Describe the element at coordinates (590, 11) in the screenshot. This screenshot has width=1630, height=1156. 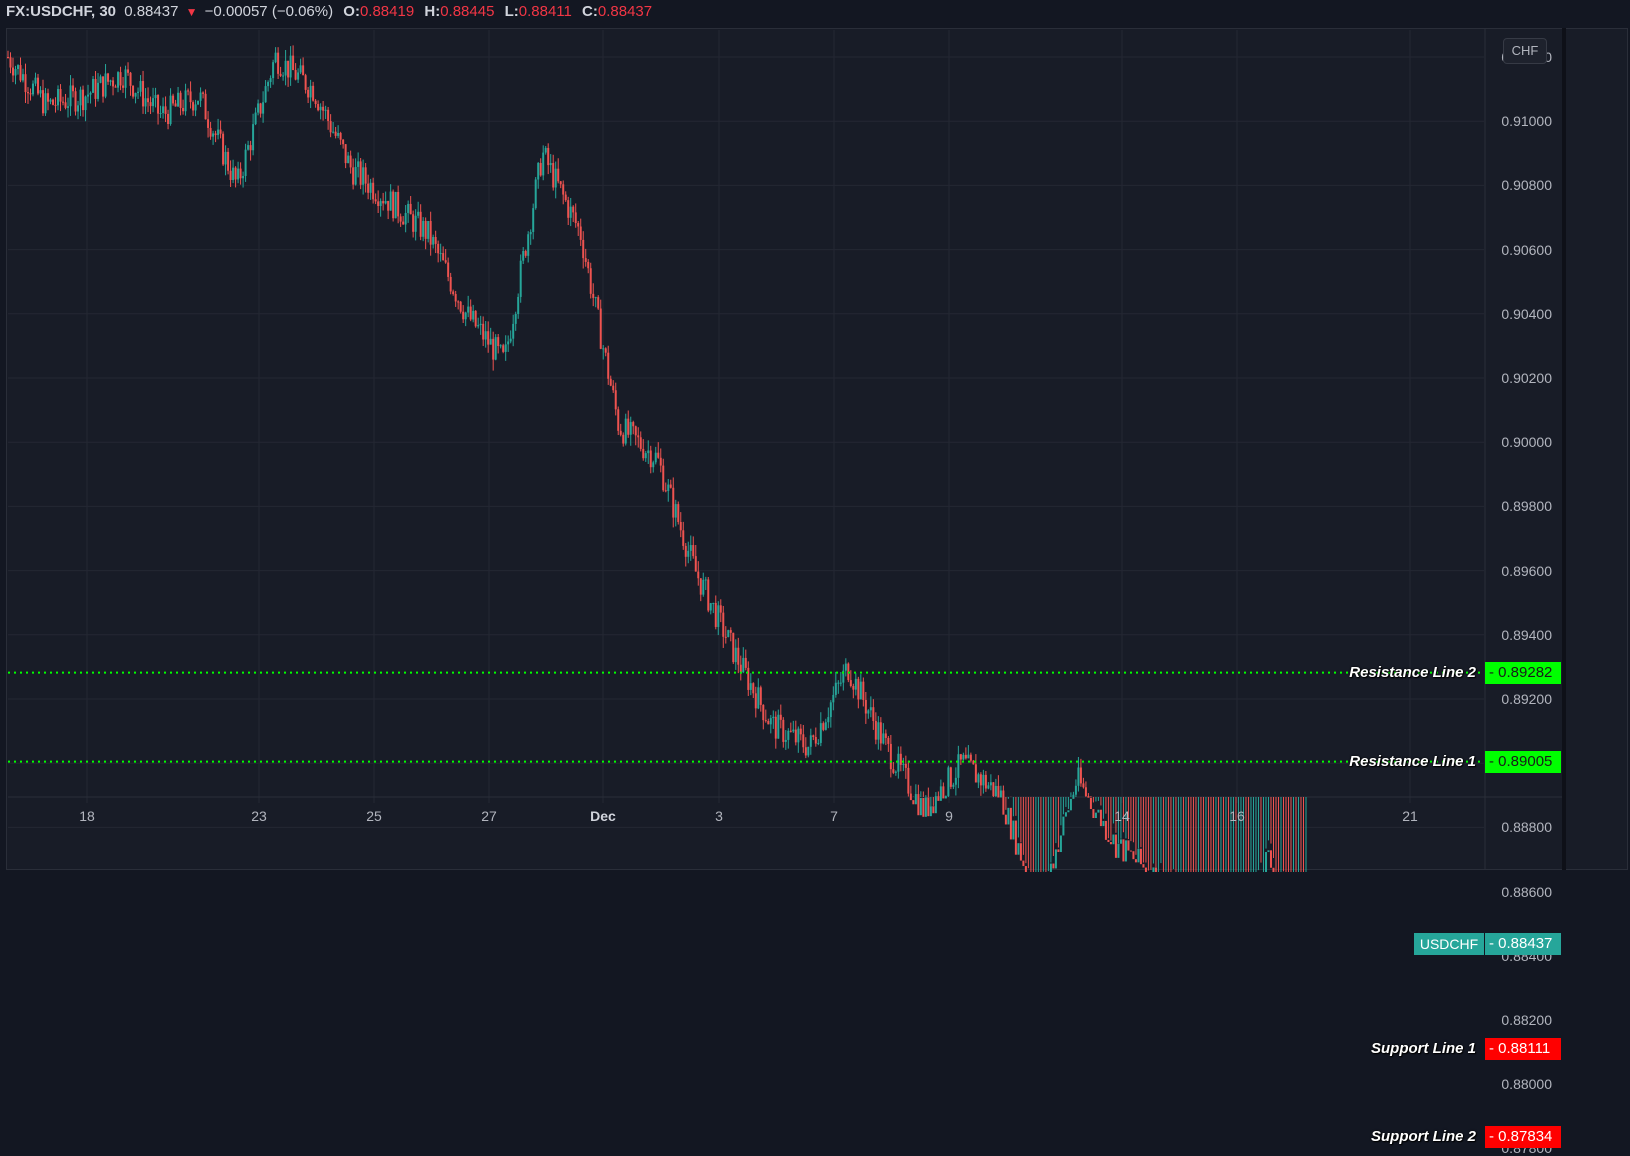
I see `close-label: C:` at that location.